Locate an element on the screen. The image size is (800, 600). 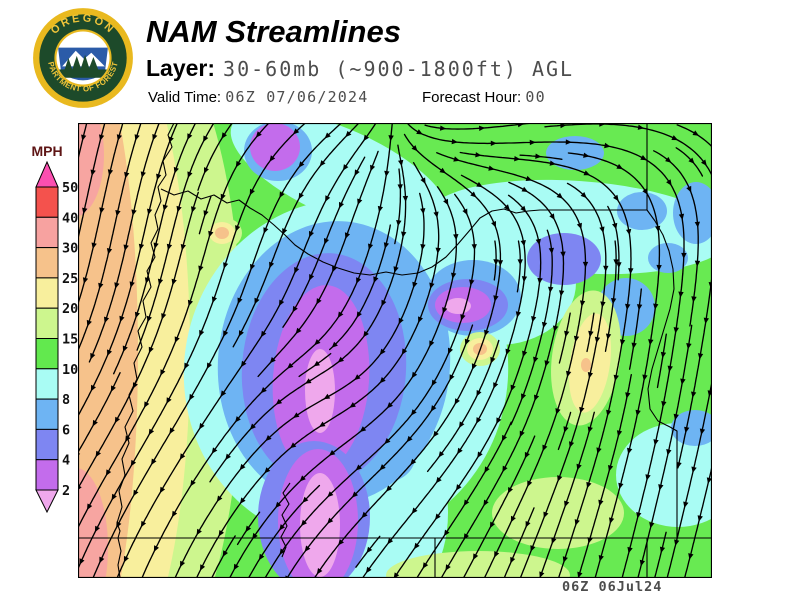
logo-scene is located at coordinates (83, 64).